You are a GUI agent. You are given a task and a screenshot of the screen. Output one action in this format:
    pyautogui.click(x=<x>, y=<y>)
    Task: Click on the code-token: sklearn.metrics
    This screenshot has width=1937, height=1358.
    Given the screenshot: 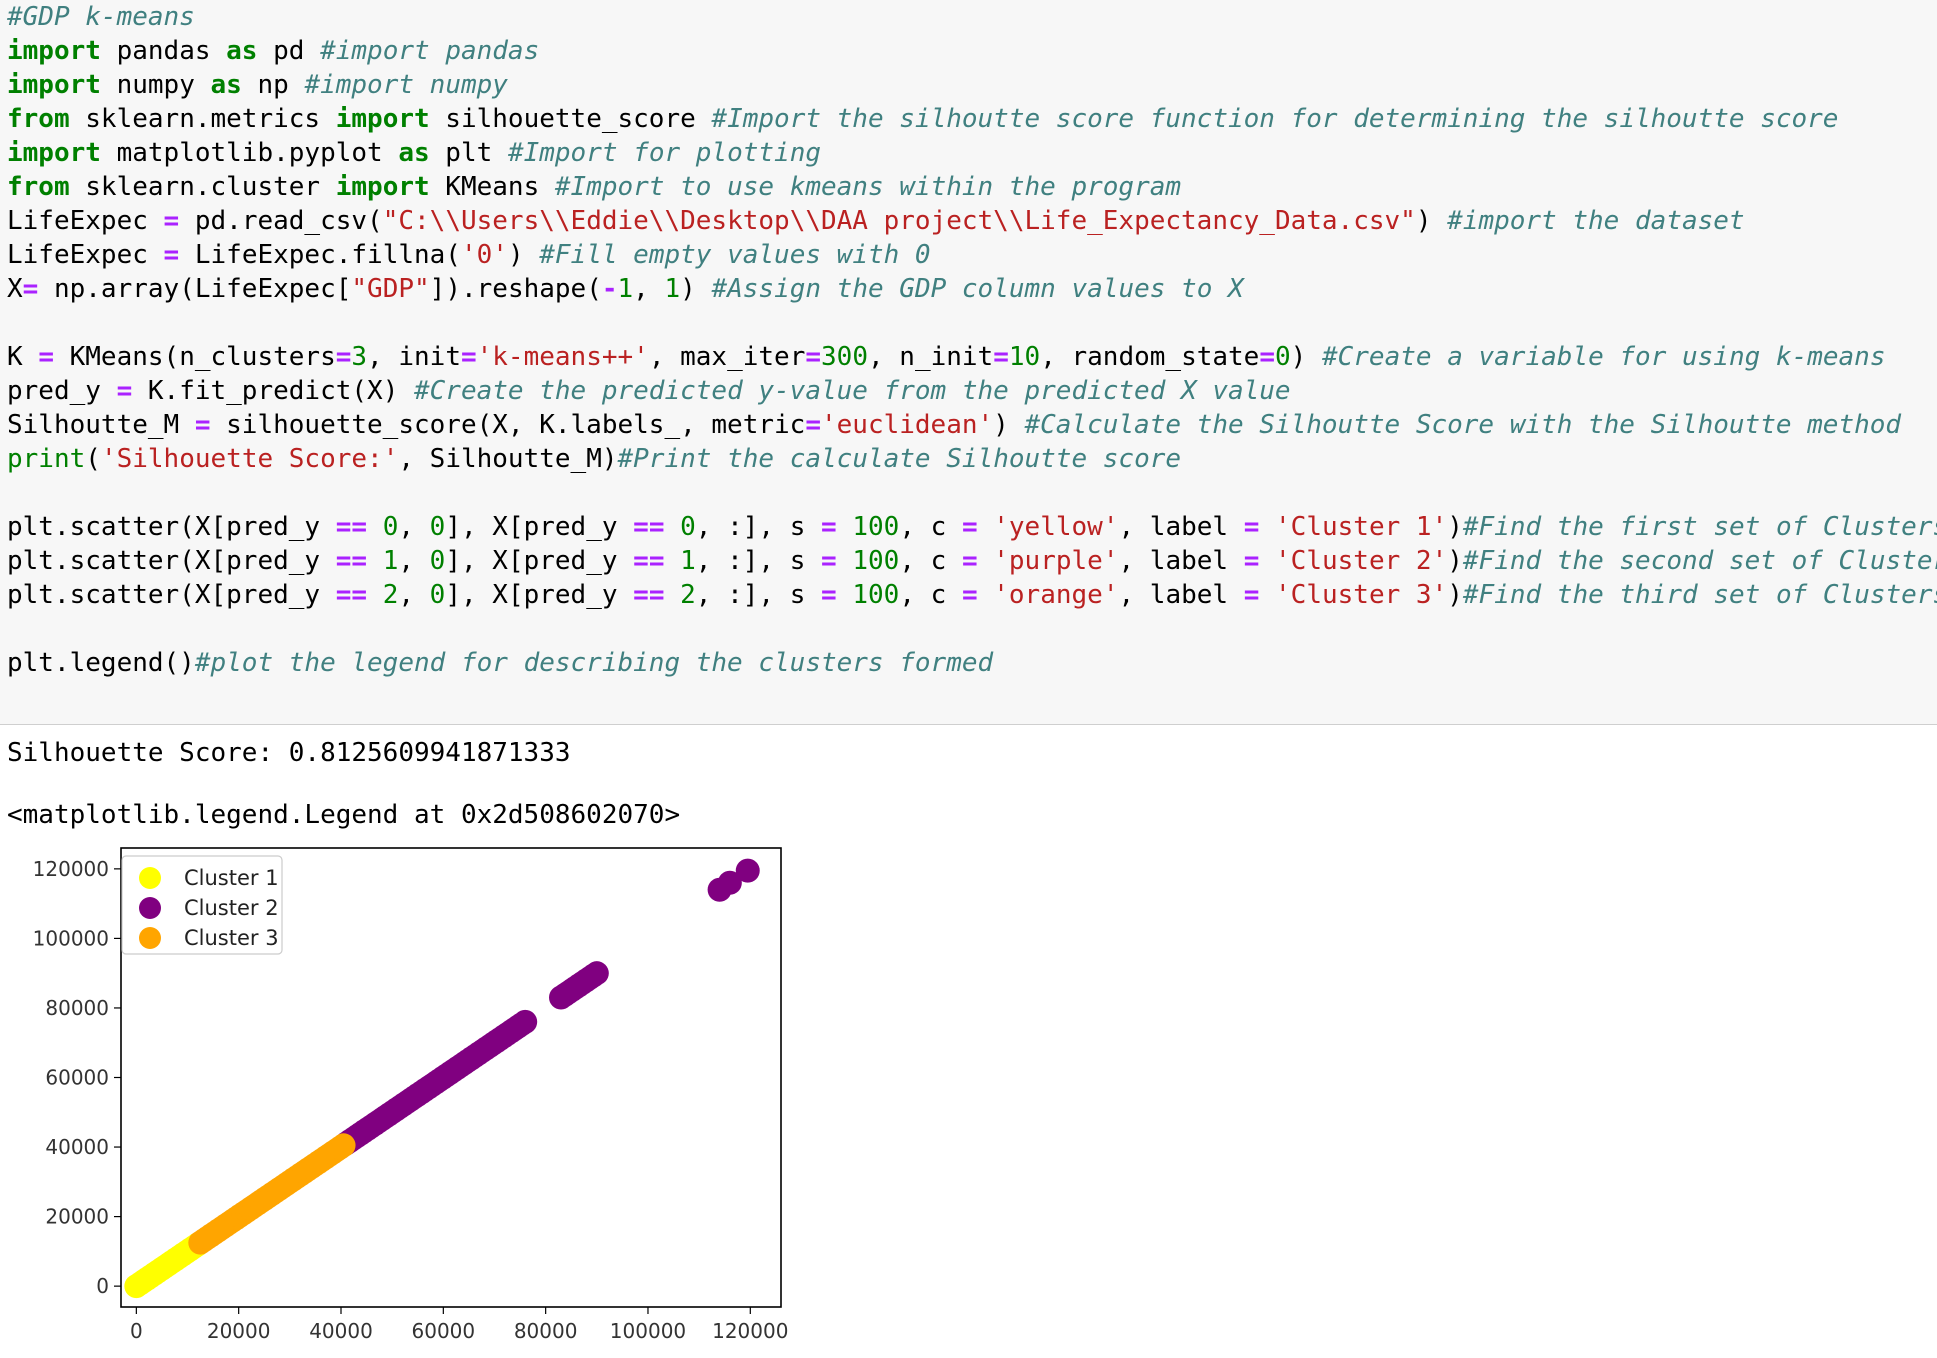 What is the action you would take?
    pyautogui.click(x=202, y=119)
    